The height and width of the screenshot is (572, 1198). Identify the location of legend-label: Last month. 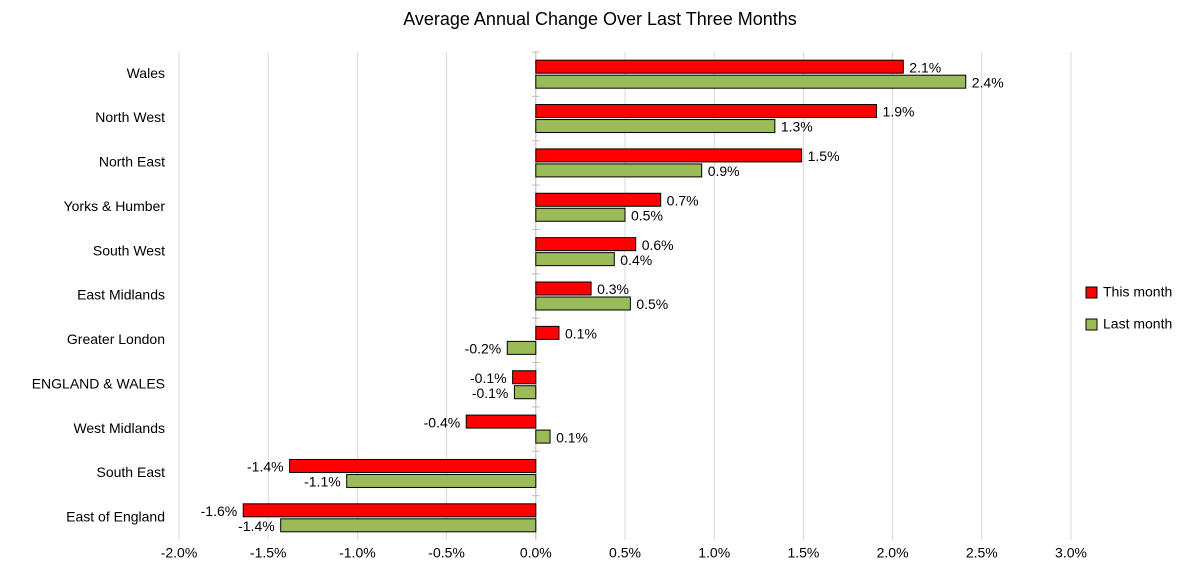
(1137, 324).